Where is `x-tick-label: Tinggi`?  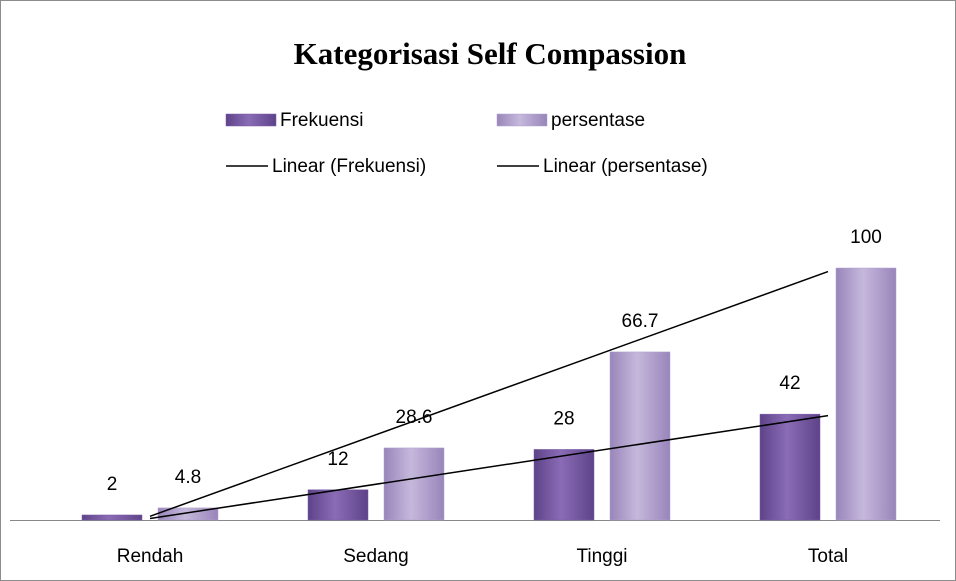
x-tick-label: Tinggi is located at coordinates (601, 556).